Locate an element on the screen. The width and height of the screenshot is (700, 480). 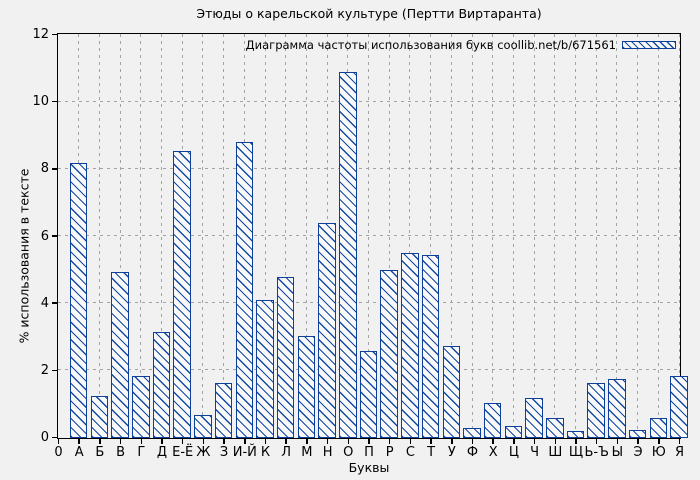
bar-Т is located at coordinates (430, 346).